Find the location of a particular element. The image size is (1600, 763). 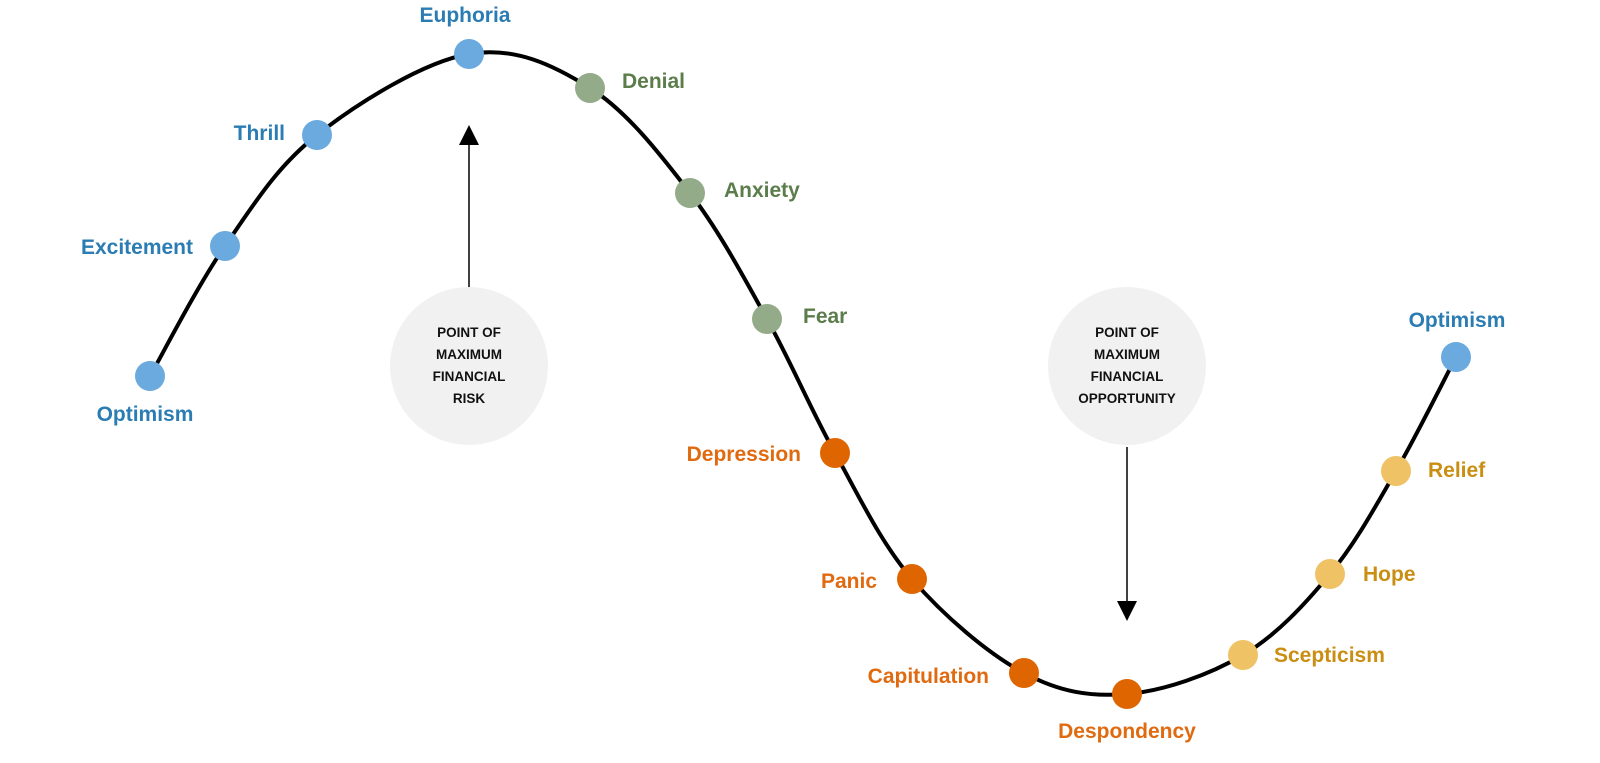

stage-label-panic: Panic is located at coordinates (849, 581).